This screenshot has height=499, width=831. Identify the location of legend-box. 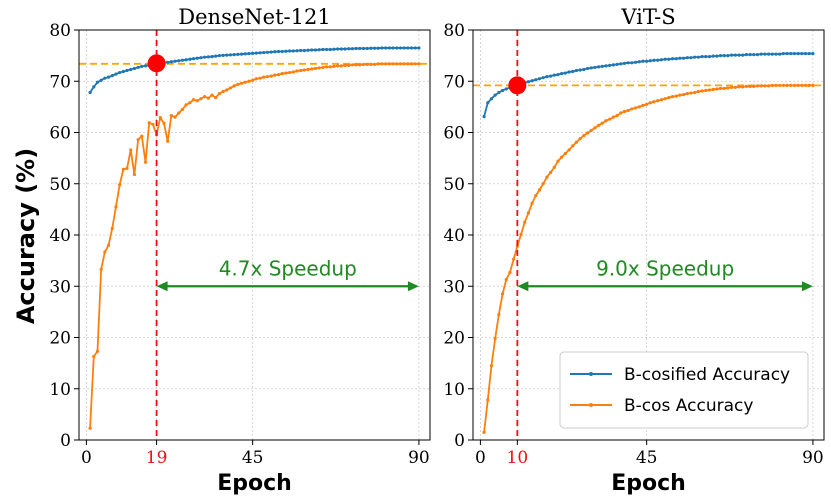
(684, 390).